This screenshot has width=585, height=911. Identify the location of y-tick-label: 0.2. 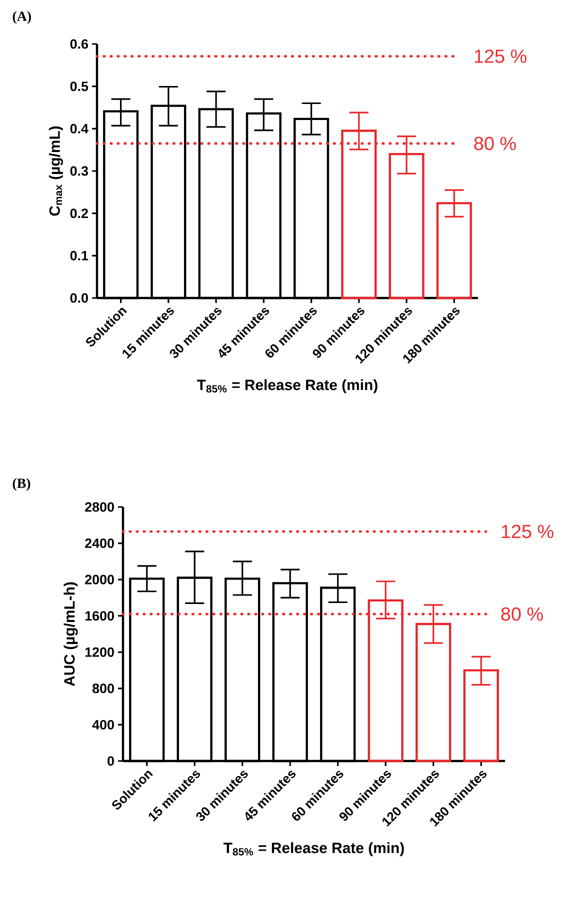
(79, 213).